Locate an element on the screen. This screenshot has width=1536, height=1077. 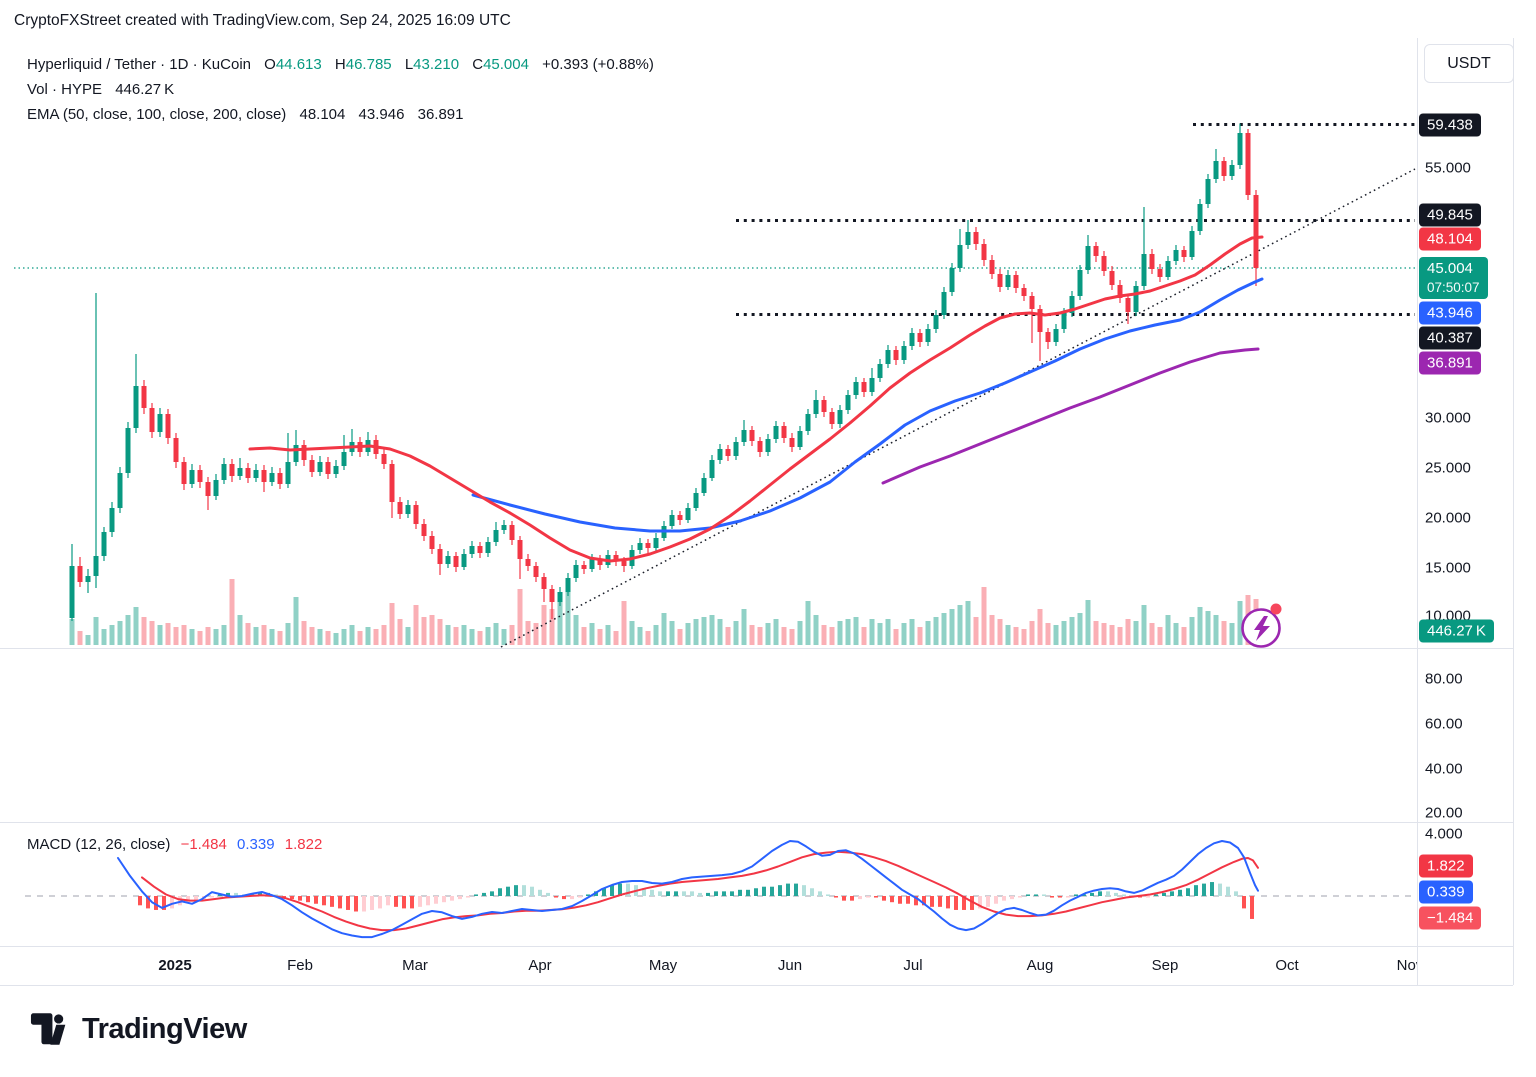
tradingview-footer: TradingView is located at coordinates (138, 1029).